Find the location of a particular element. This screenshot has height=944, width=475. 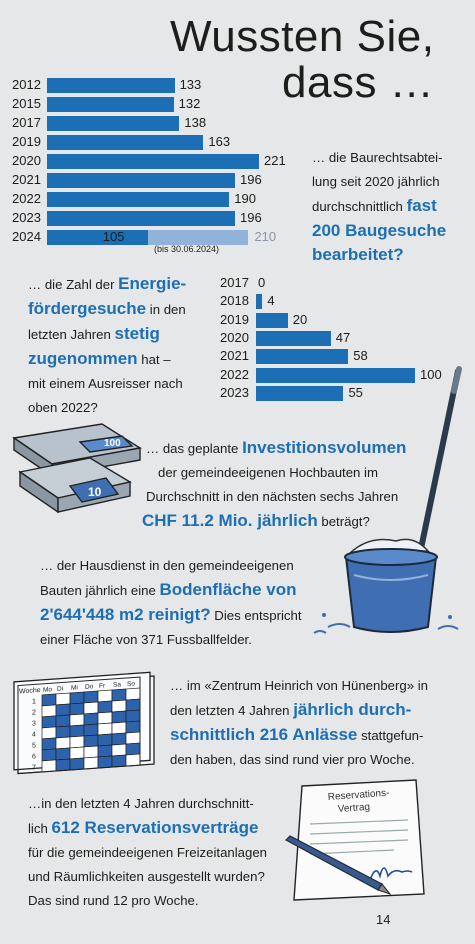

invest-post: beträgt? is located at coordinates (345, 521).